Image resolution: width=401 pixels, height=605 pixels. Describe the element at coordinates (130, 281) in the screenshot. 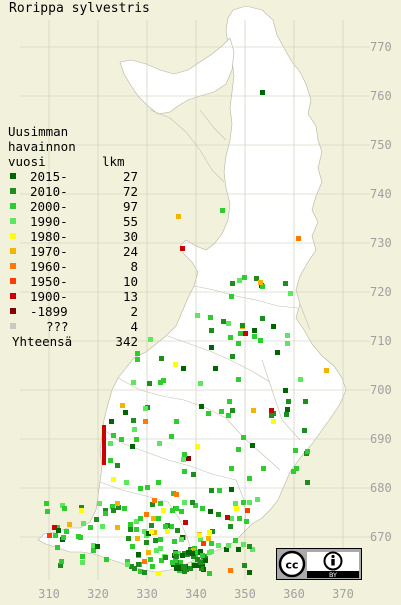

I see `legend-count: 10` at that location.